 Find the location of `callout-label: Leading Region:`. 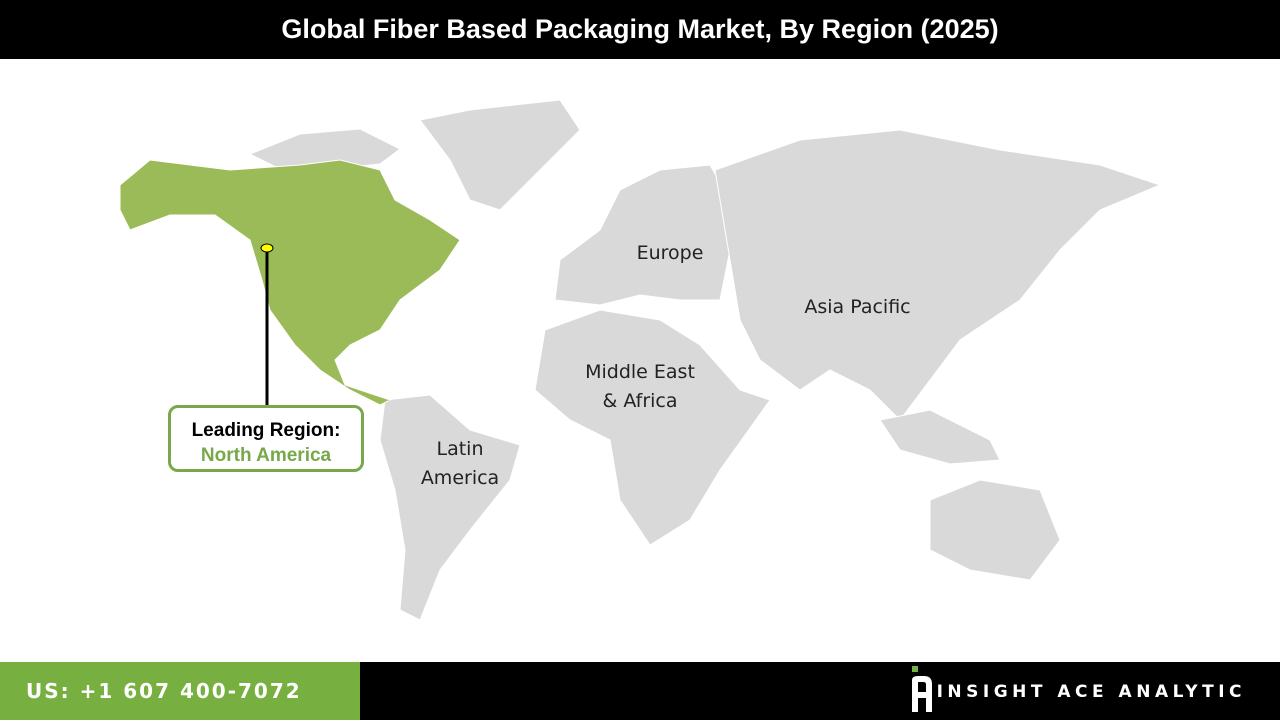

callout-label: Leading Region: is located at coordinates (266, 430).